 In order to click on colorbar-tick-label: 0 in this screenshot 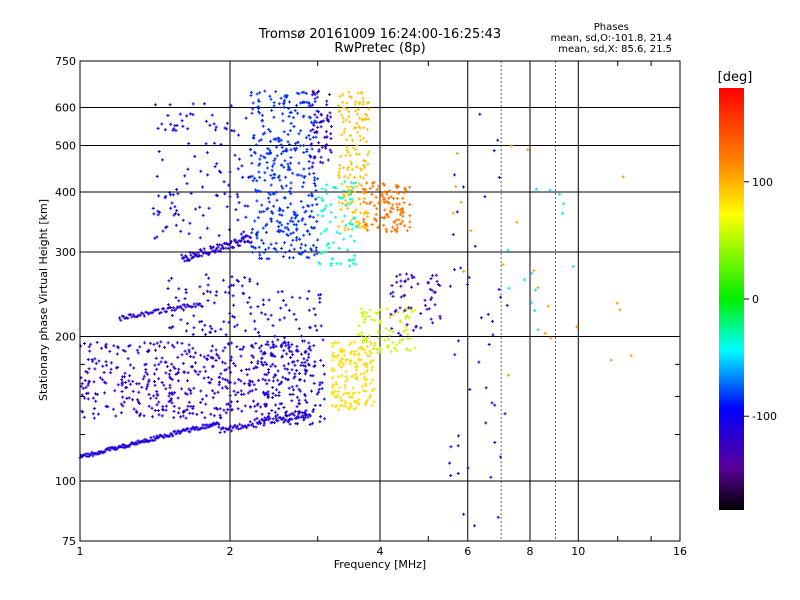, I will do `click(755, 299)`.